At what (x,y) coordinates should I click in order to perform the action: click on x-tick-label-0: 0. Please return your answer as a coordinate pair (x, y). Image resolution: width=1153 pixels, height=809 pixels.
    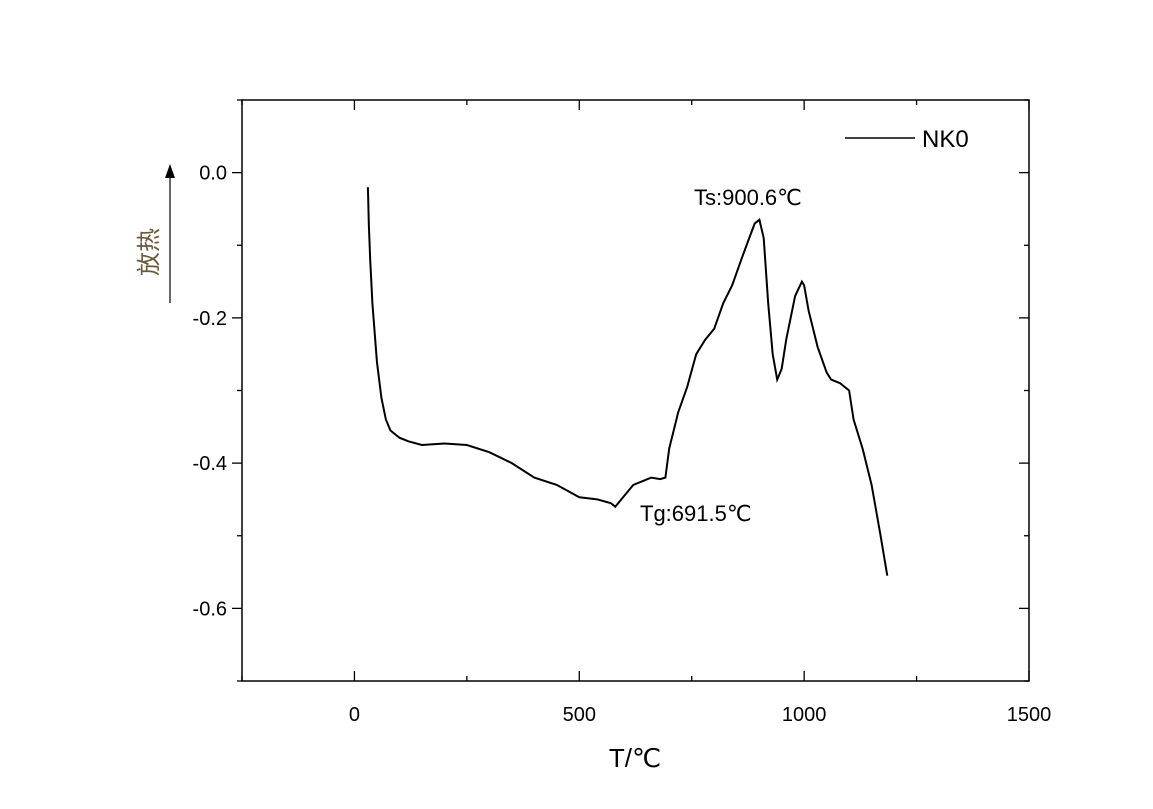
    Looking at the image, I should click on (354, 715).